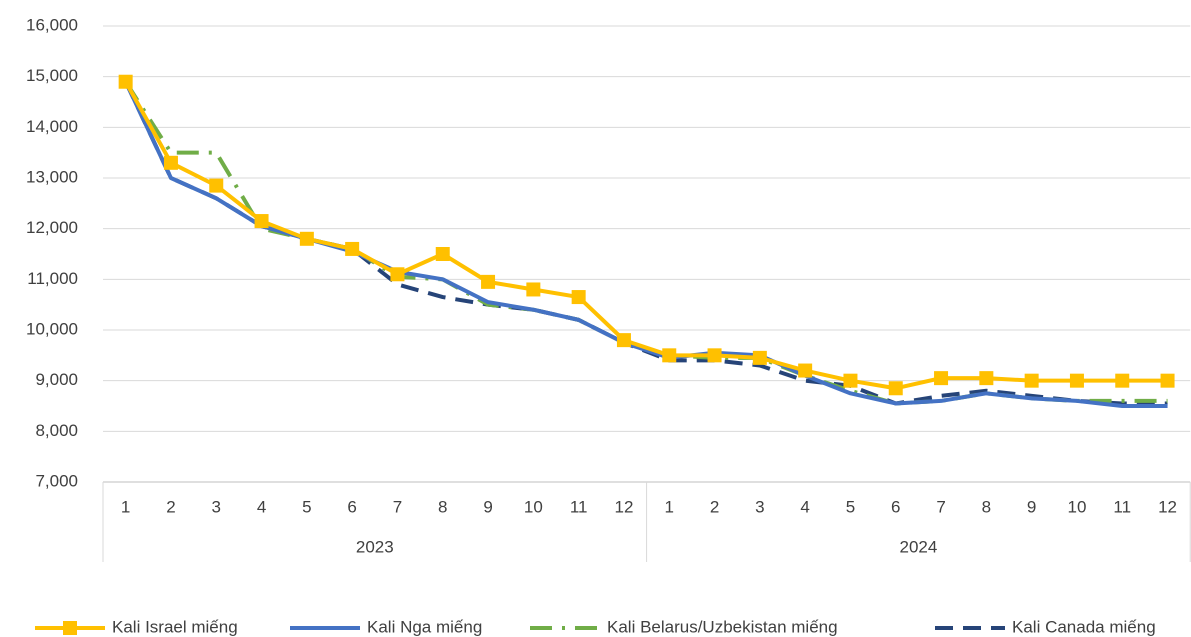 This screenshot has width=1191, height=637. I want to click on group-label: 2023, so click(375, 546).